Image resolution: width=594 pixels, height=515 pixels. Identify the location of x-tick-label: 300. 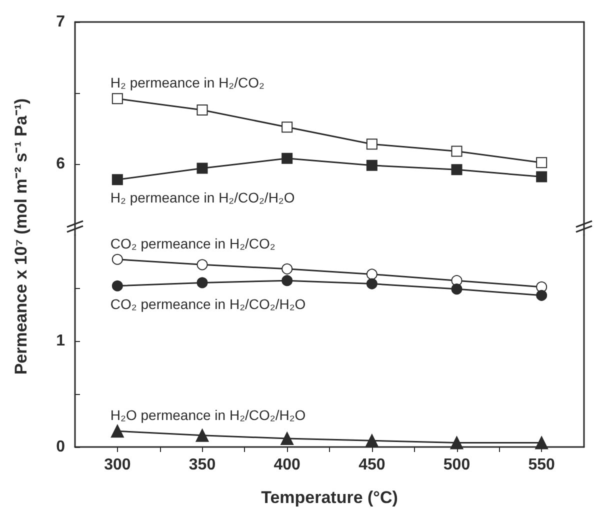
(117, 465).